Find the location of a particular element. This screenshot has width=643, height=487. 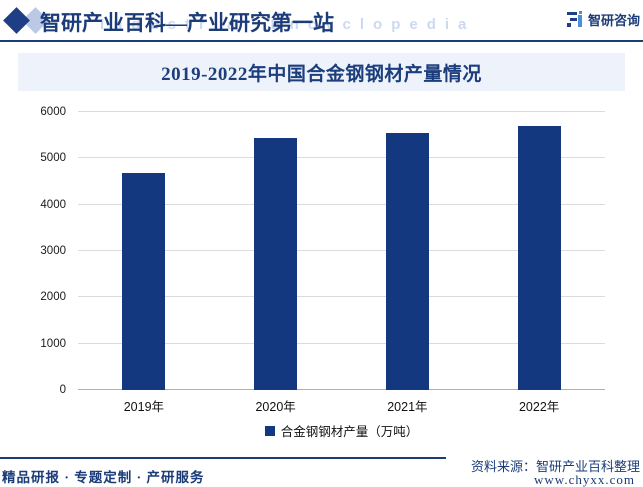

data-source-label: 资料来源：智研产业百科整理 is located at coordinates (555, 466).